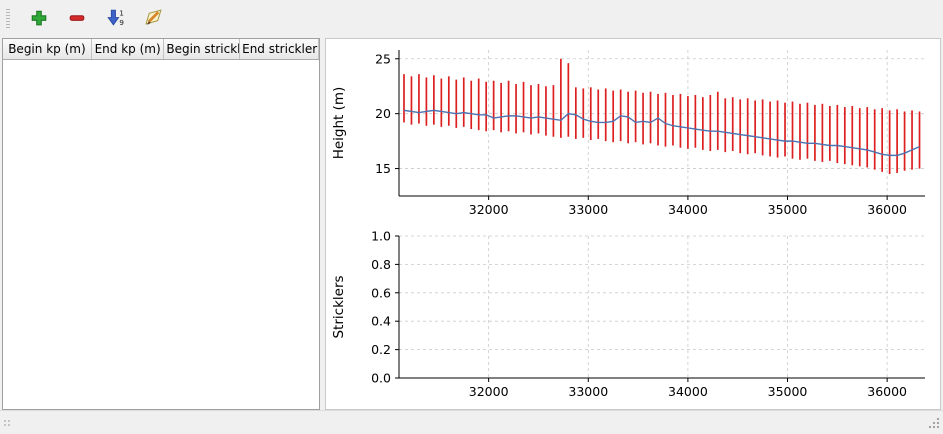 This screenshot has height=434, width=943. I want to click on column-header-begin-kp: Begin kp (m), so click(47, 49).